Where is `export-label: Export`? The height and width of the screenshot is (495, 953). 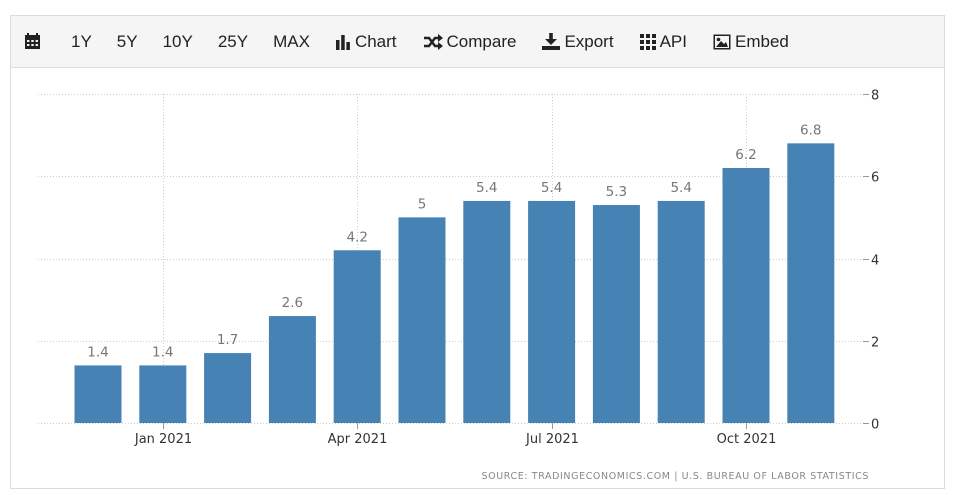
export-label: Export is located at coordinates (589, 41).